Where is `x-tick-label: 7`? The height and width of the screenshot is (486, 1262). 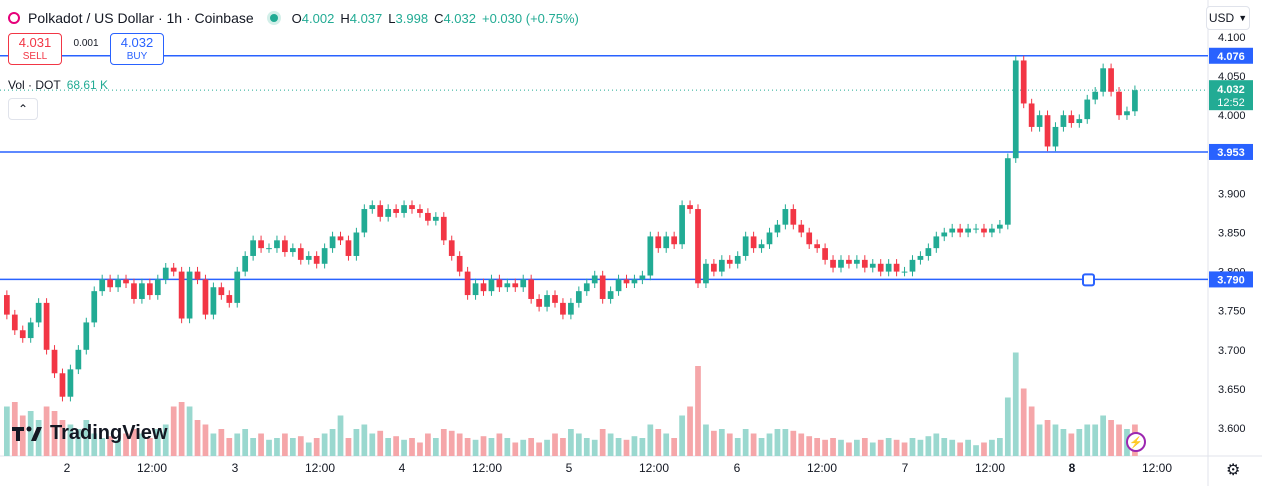 x-tick-label: 7 is located at coordinates (905, 468).